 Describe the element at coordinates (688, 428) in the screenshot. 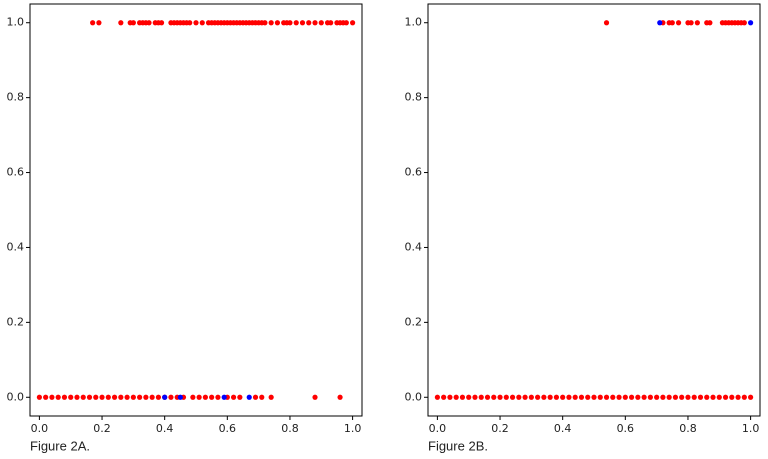

I see `x-tick-label: 0.8` at that location.